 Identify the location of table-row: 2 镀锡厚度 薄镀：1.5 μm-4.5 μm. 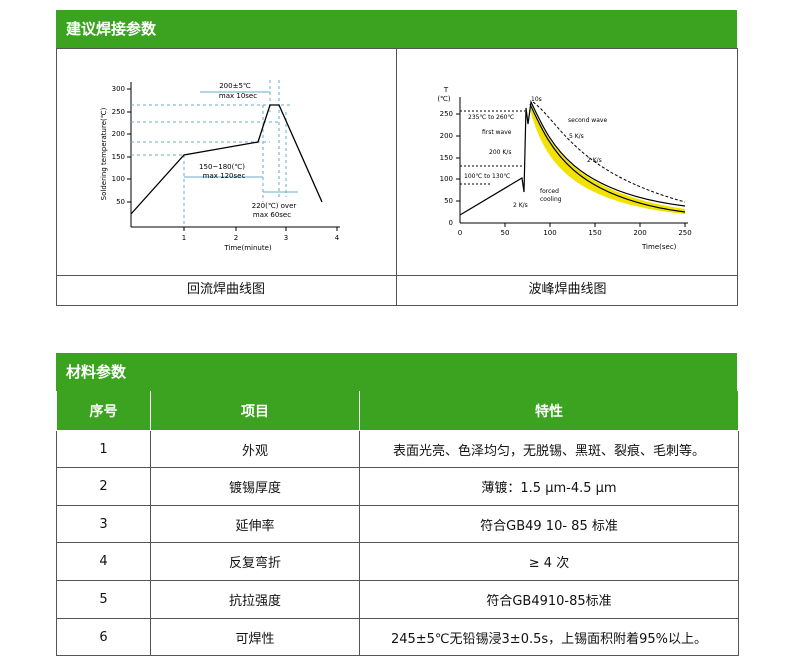
(397, 486).